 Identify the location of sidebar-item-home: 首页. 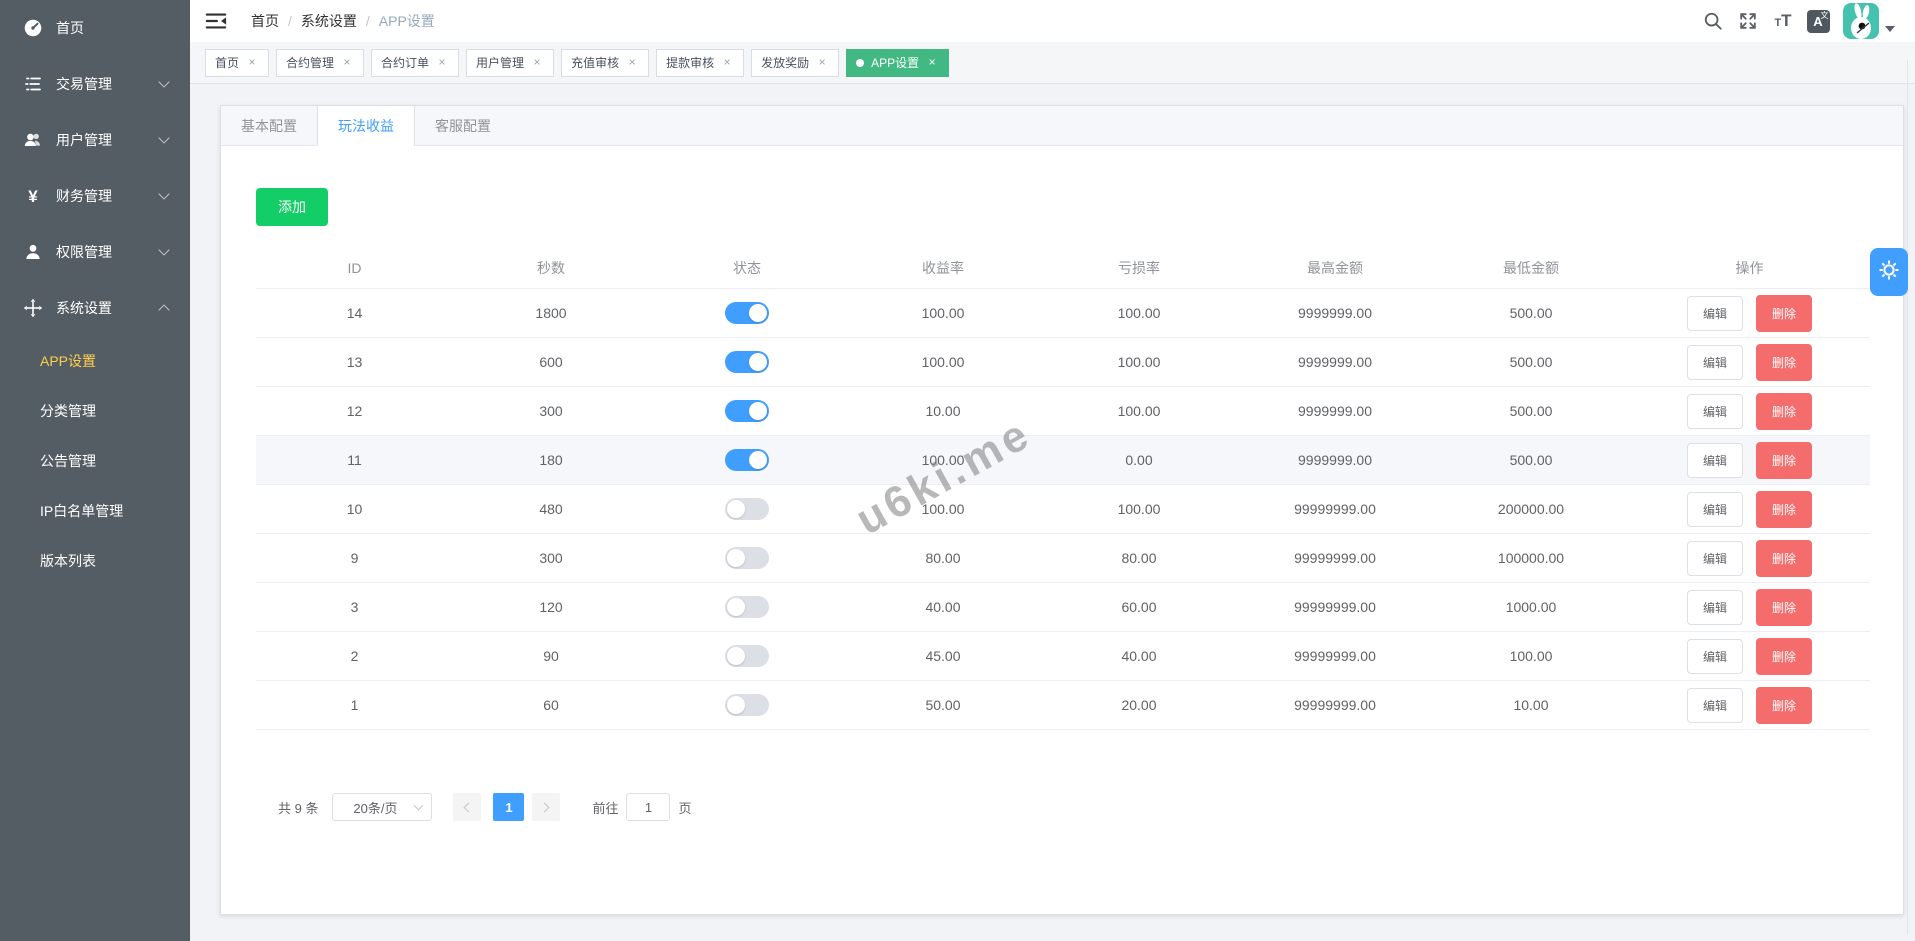
(95, 28).